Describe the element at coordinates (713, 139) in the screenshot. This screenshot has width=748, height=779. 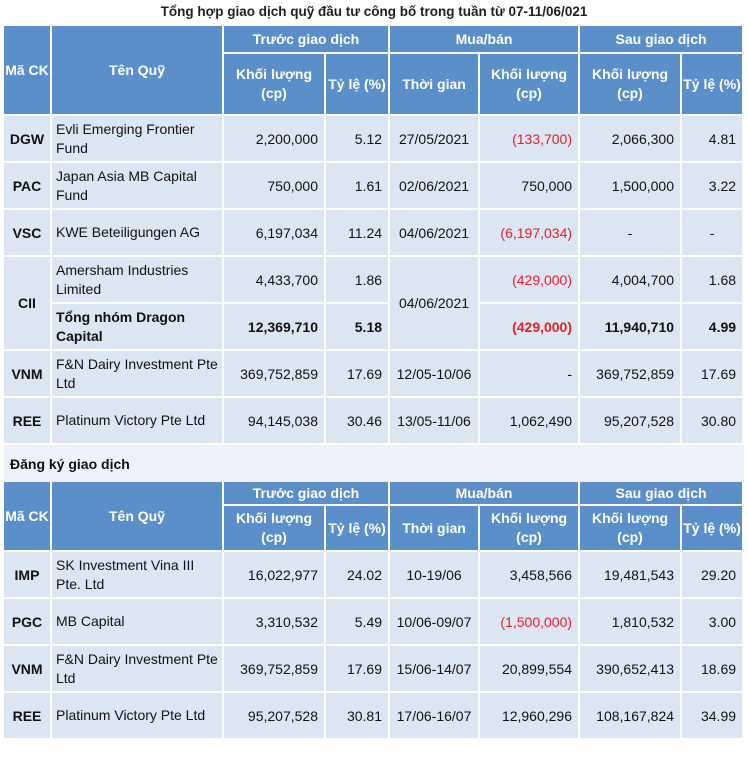
I see `after-ratio: 4.81` at that location.